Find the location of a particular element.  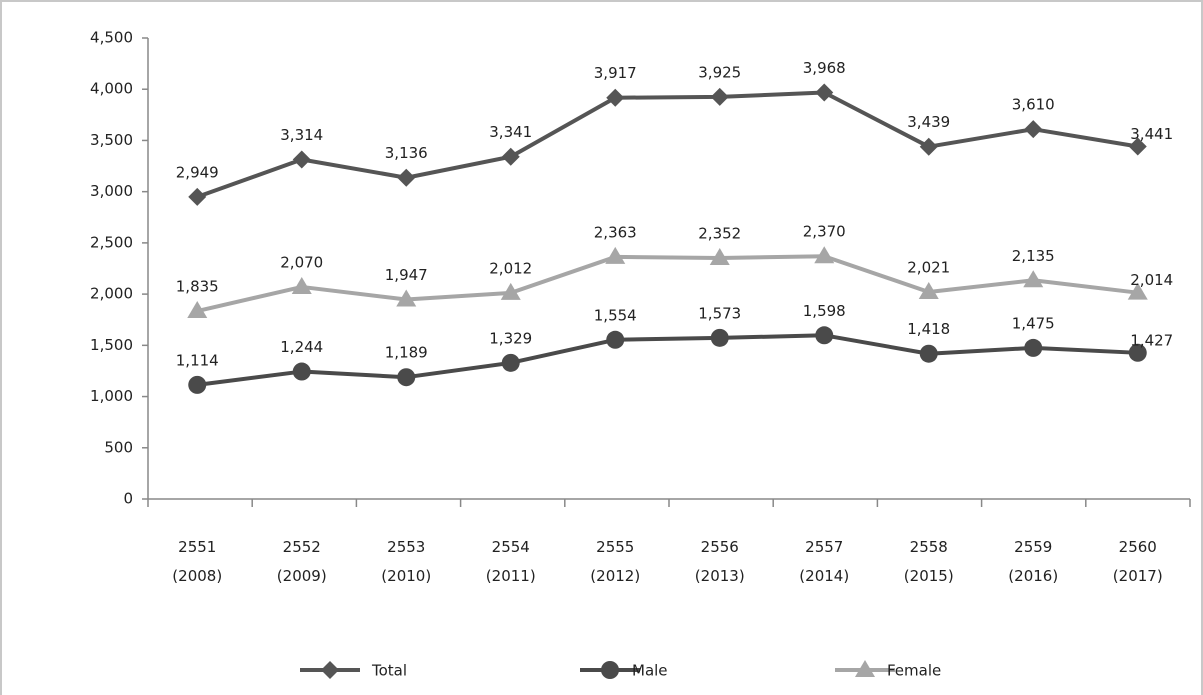

data-label: 1,475 is located at coordinates (1033, 323).